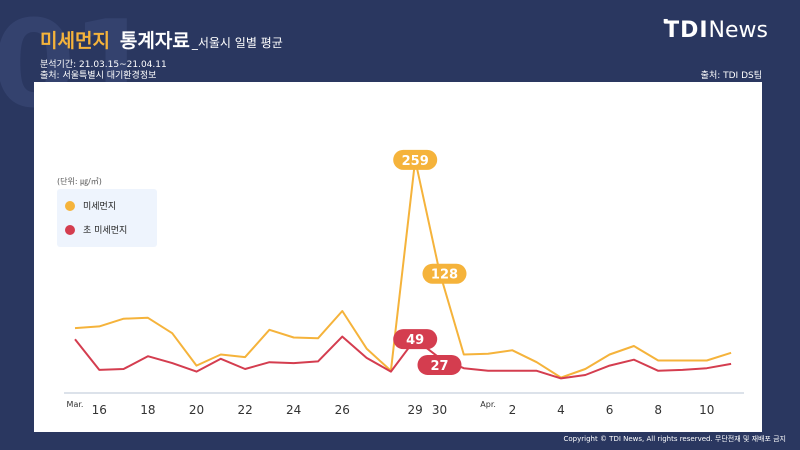 The image size is (800, 450). Describe the element at coordinates (731, 76) in the screenshot. I see `team-source: 출처: TDI DS팀` at that location.